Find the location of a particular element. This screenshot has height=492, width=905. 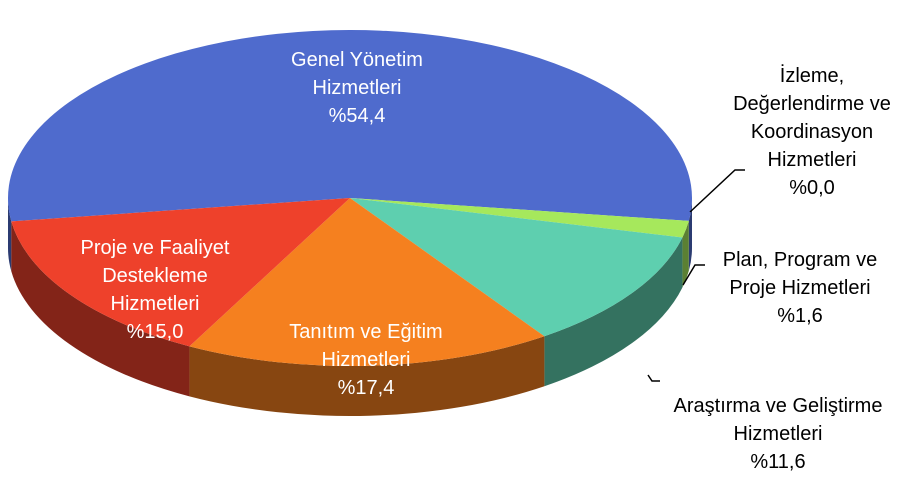

value-label: %0,0 is located at coordinates (812, 188).